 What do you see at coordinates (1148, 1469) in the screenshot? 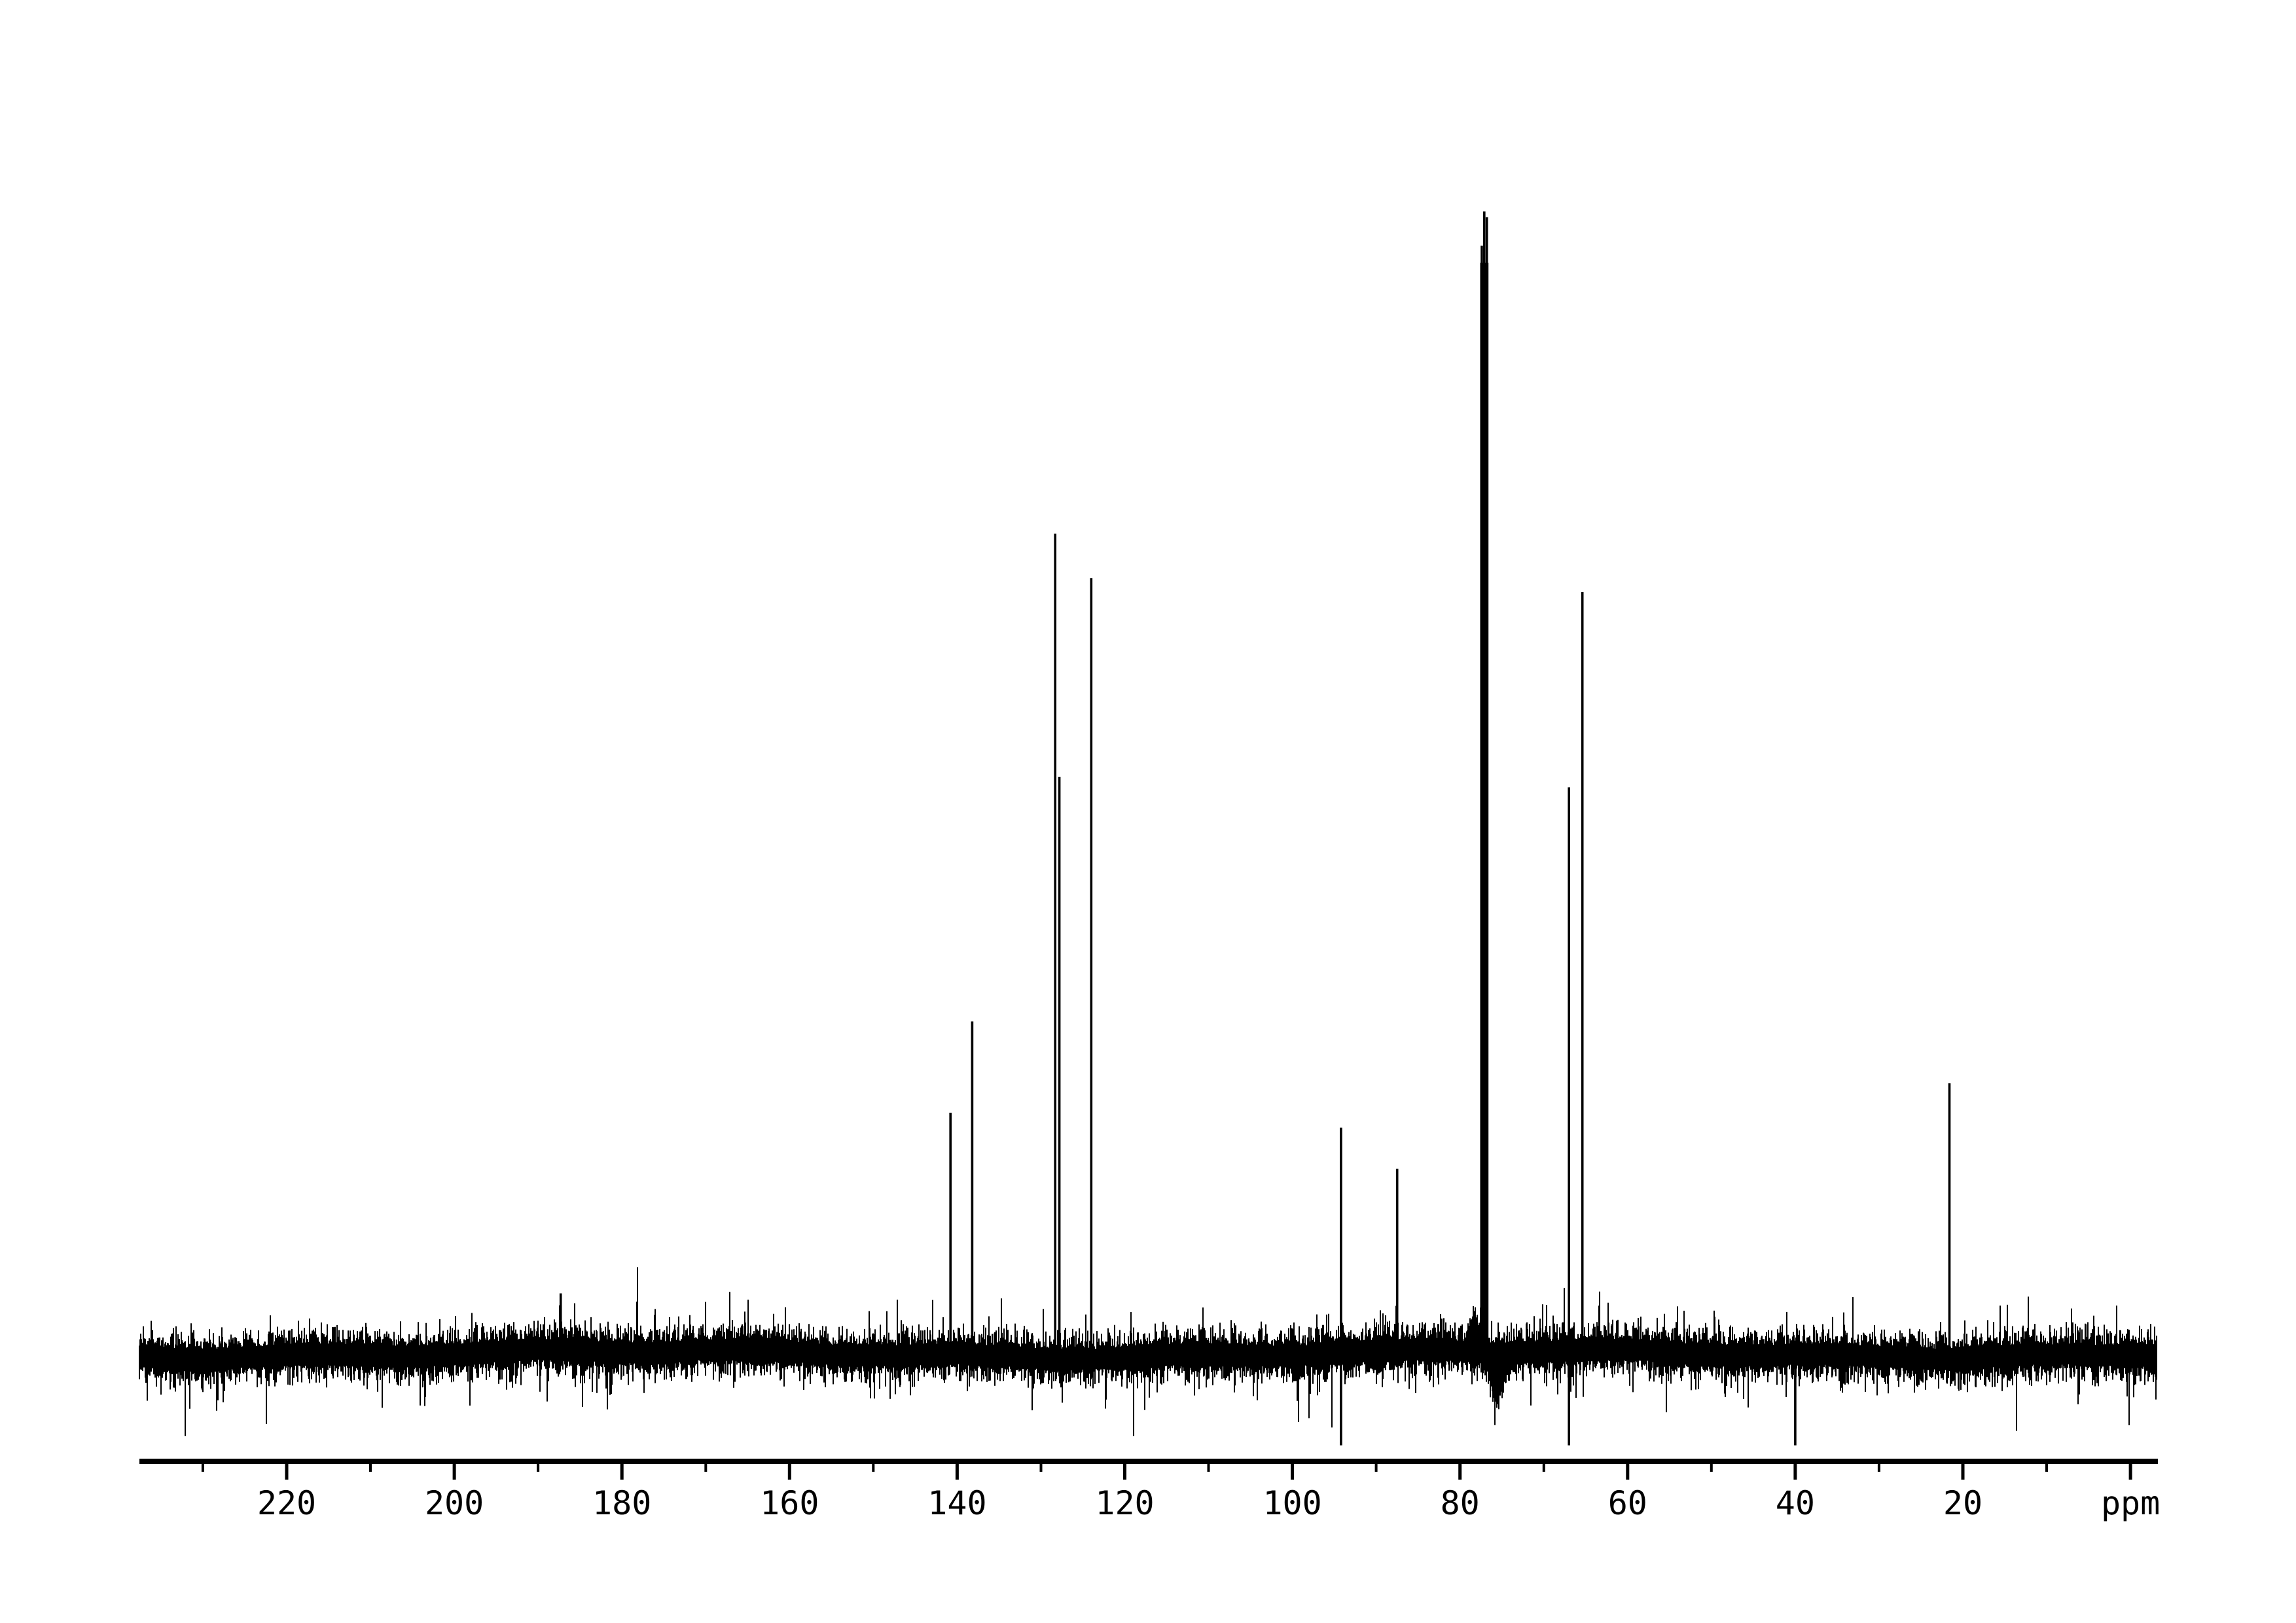
I see `x-axis` at bounding box center [1148, 1469].